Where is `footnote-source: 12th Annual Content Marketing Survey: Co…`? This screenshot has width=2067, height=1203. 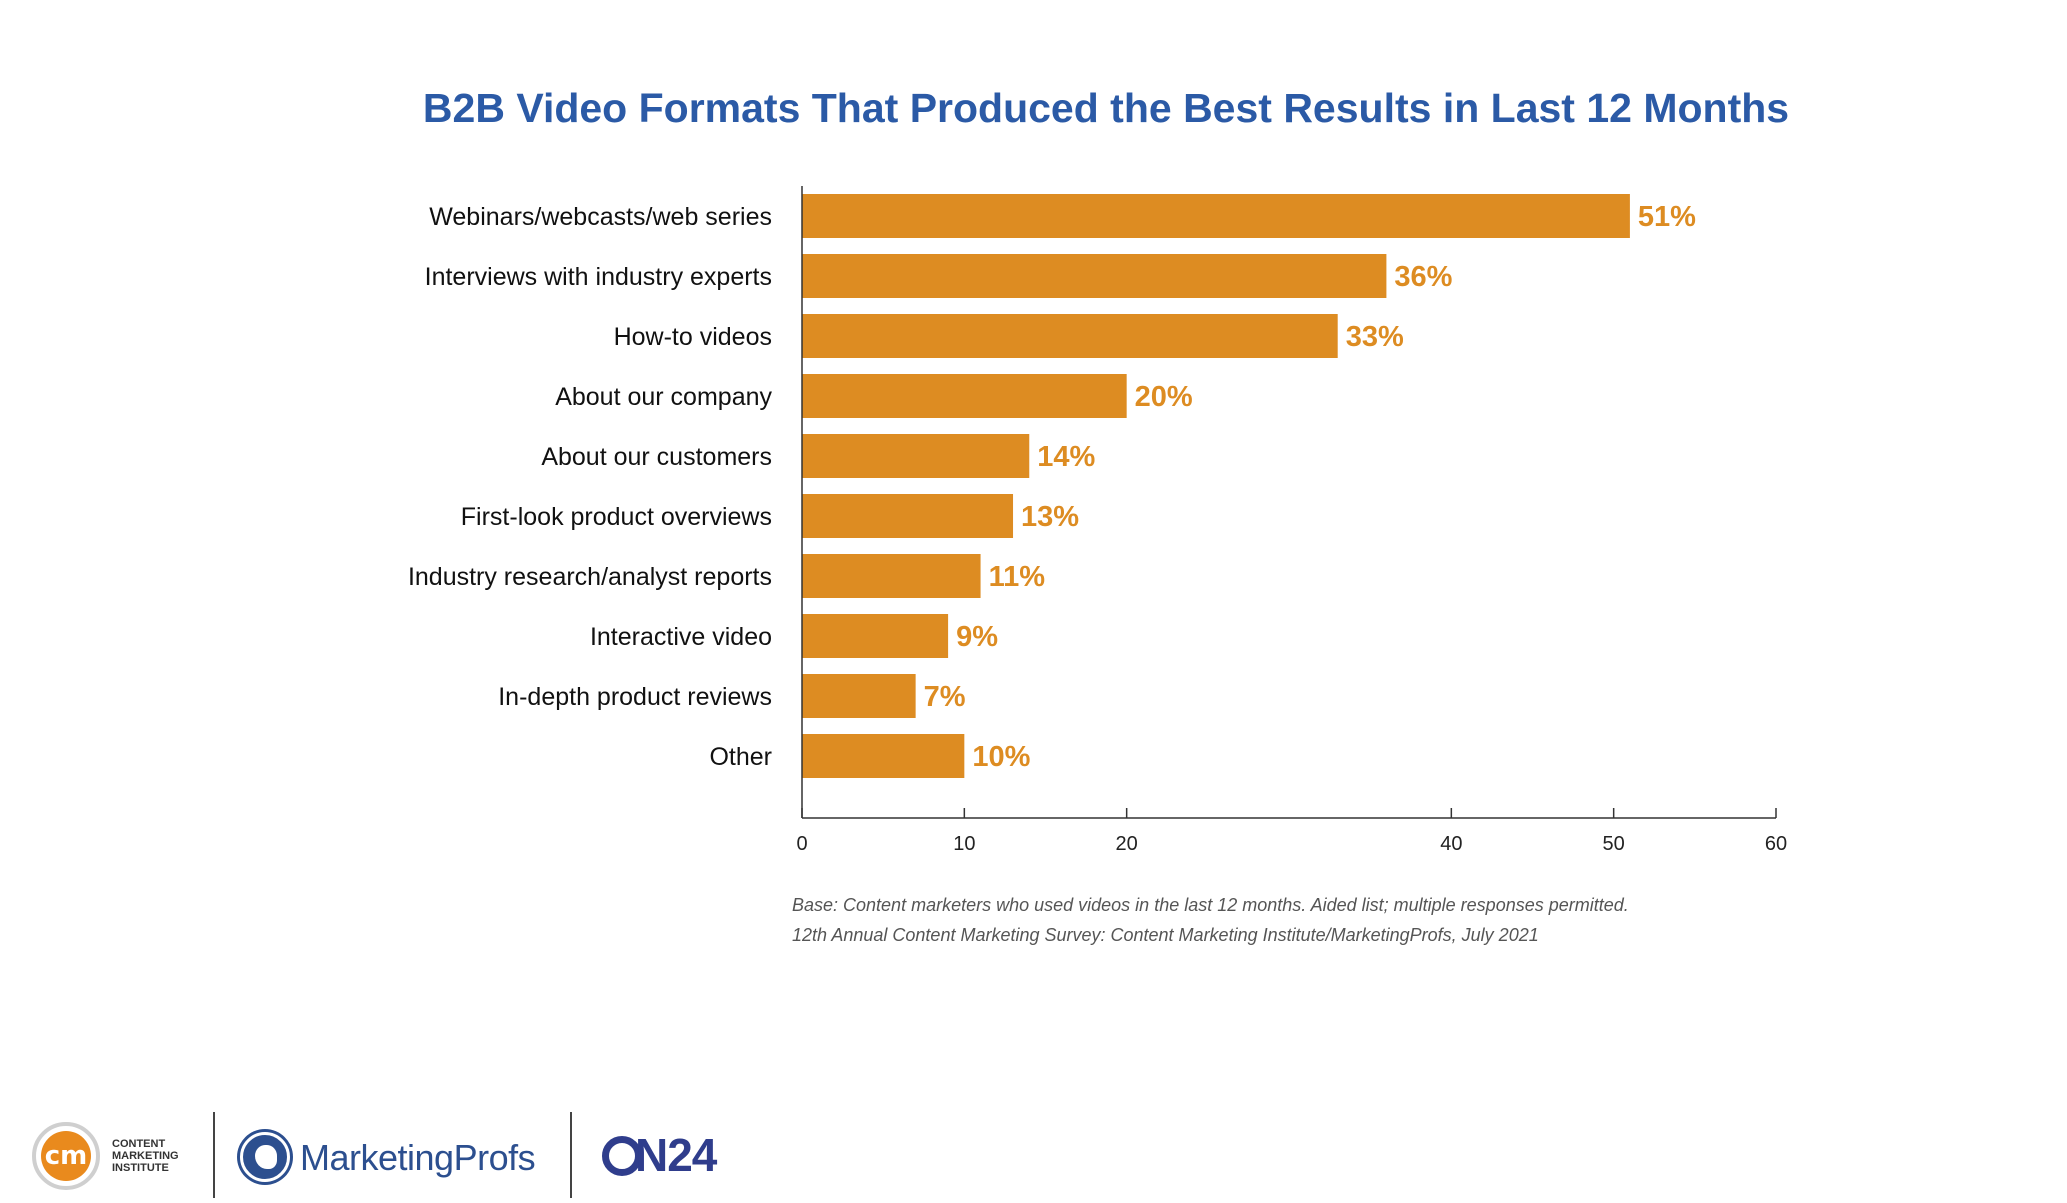 footnote-source: 12th Annual Content Marketing Survey: Co… is located at coordinates (1165, 935).